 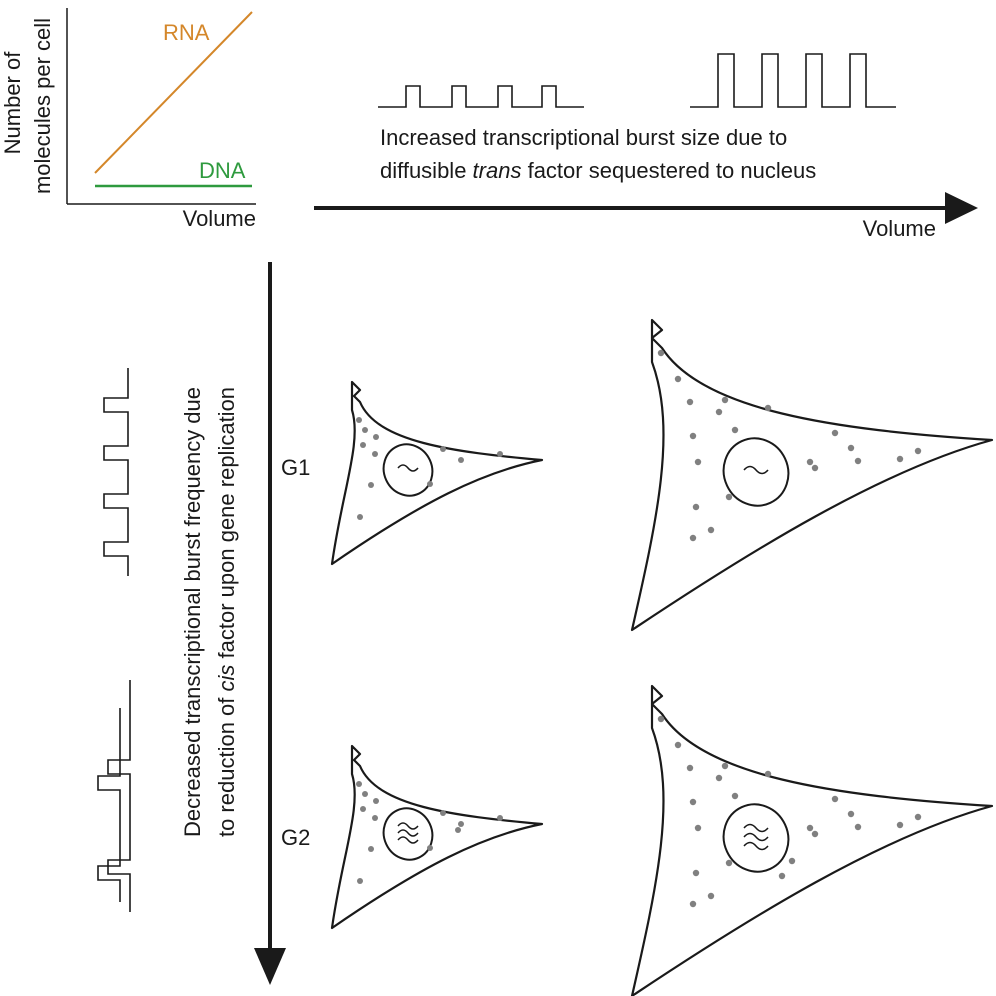 I want to click on phase-label-g1: G1, so click(x=295, y=467).